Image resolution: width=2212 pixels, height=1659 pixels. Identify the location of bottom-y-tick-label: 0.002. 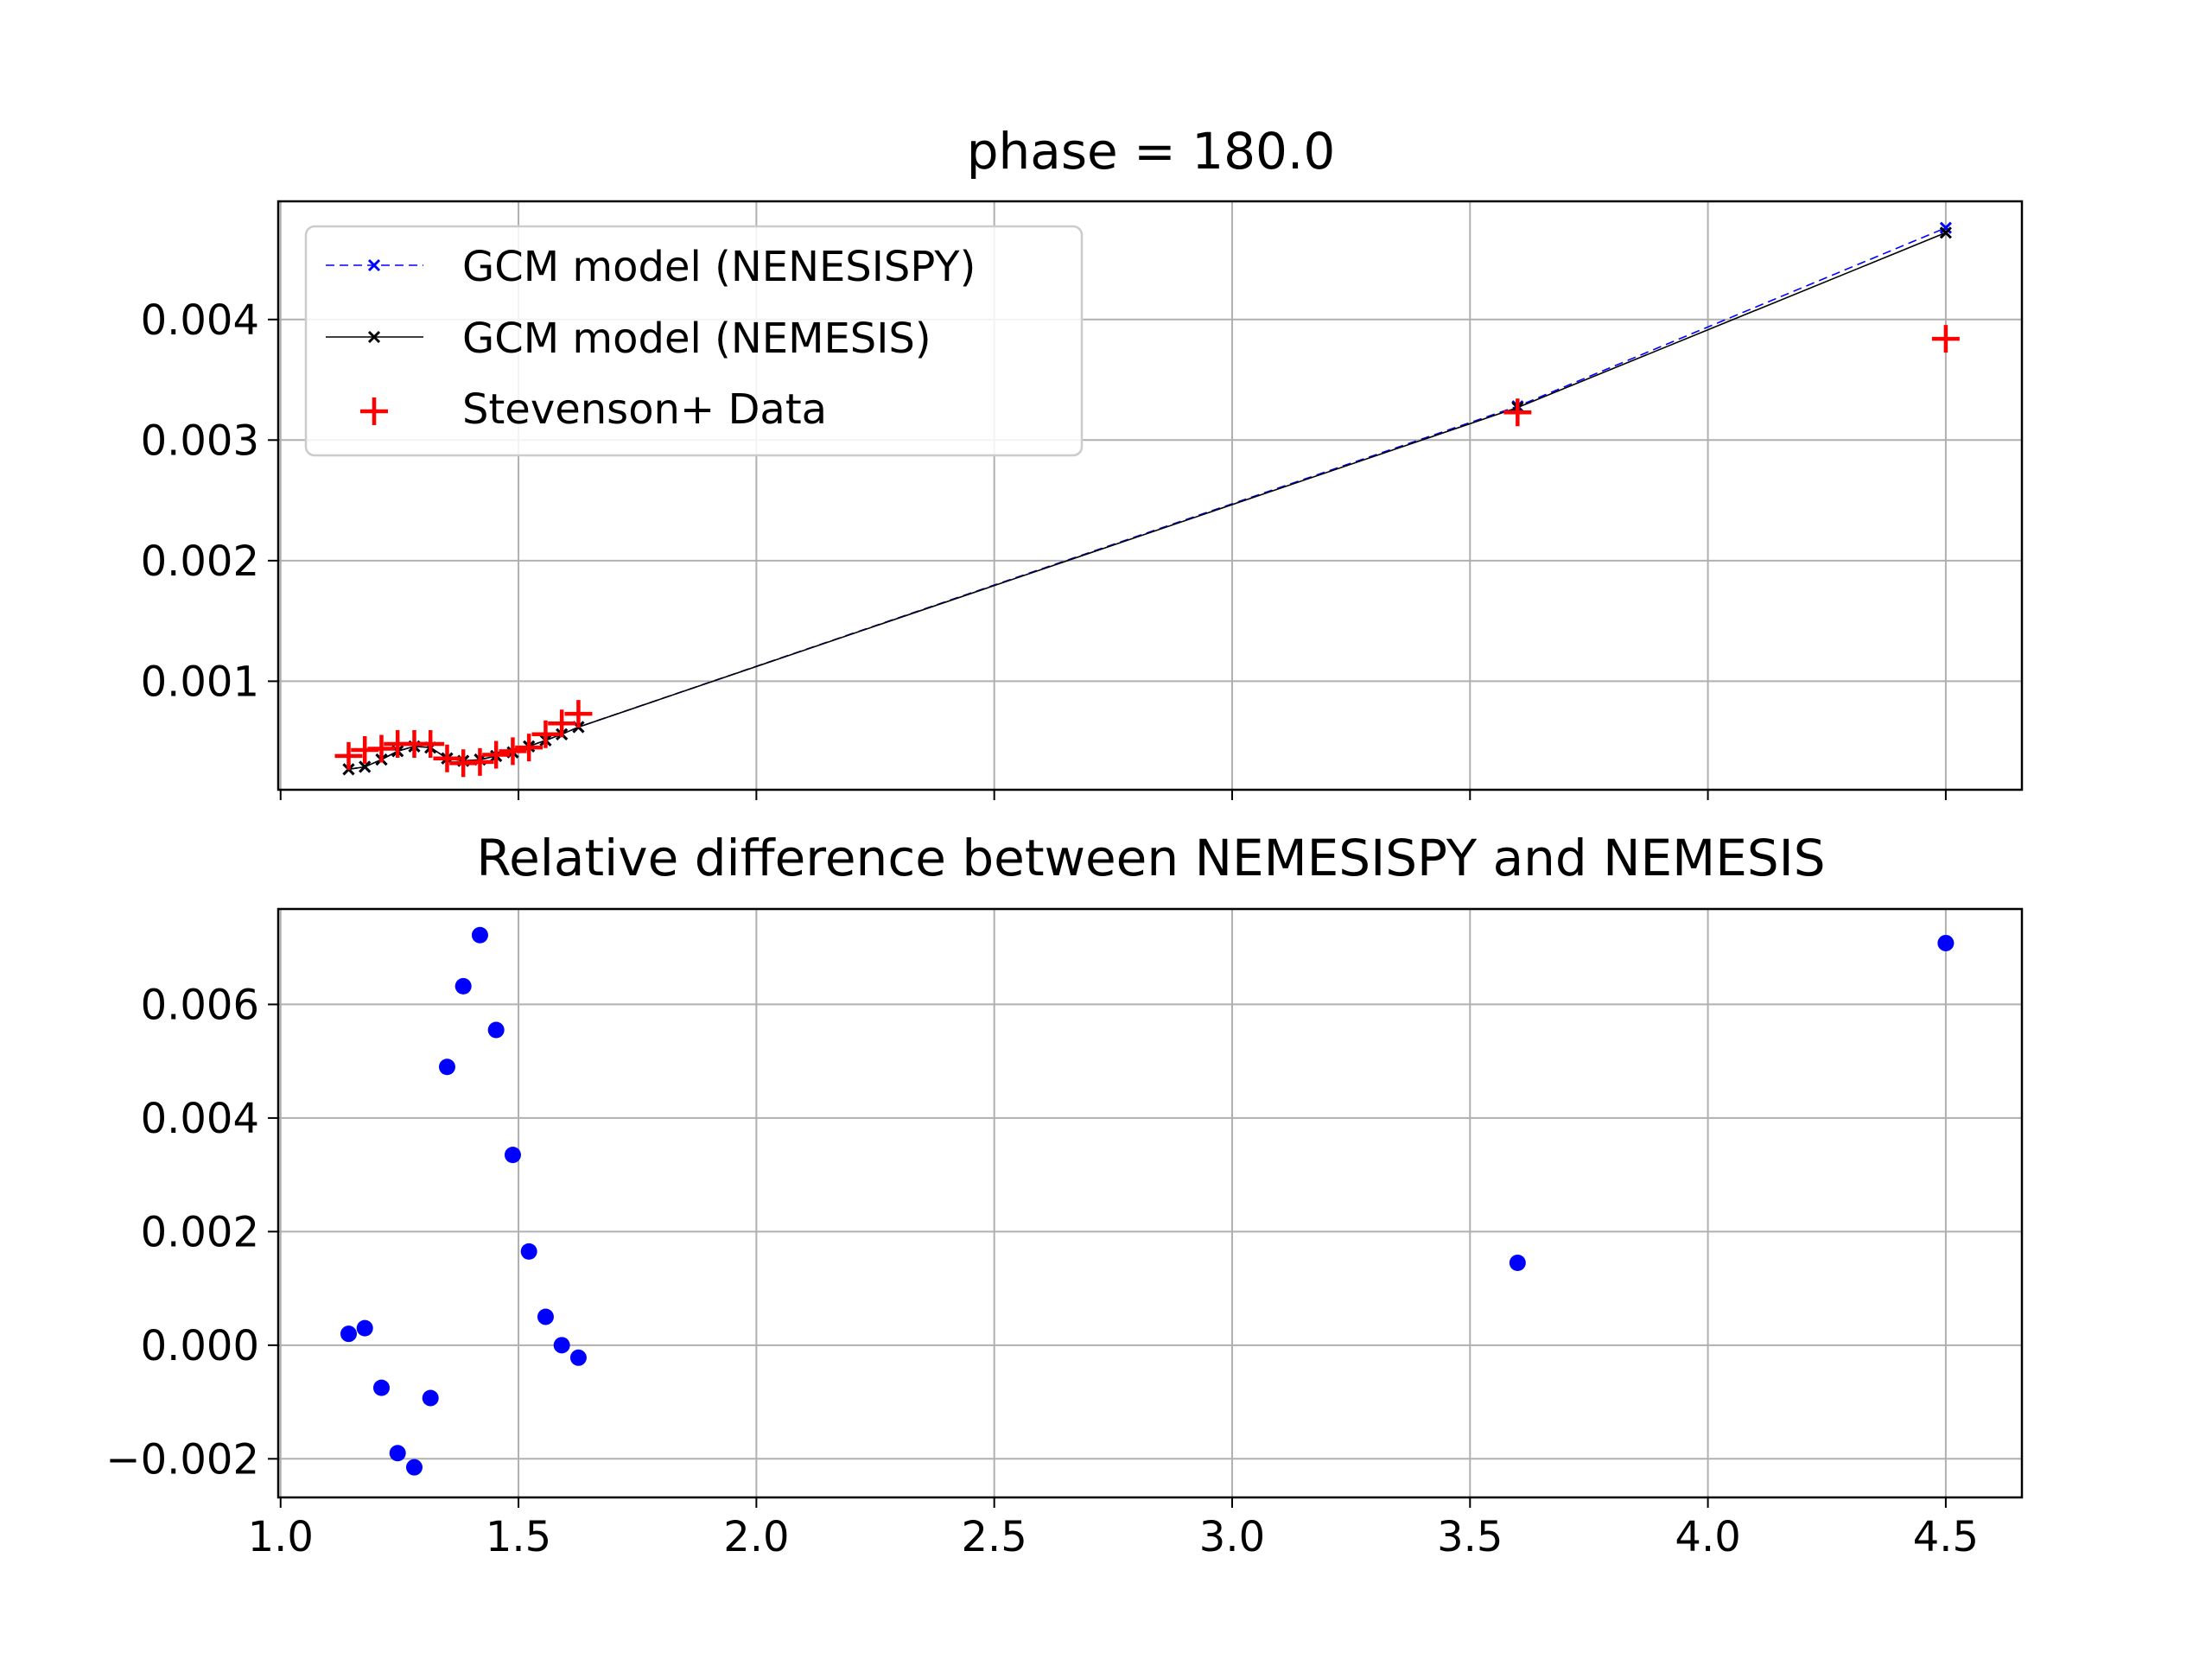
(200, 1232).